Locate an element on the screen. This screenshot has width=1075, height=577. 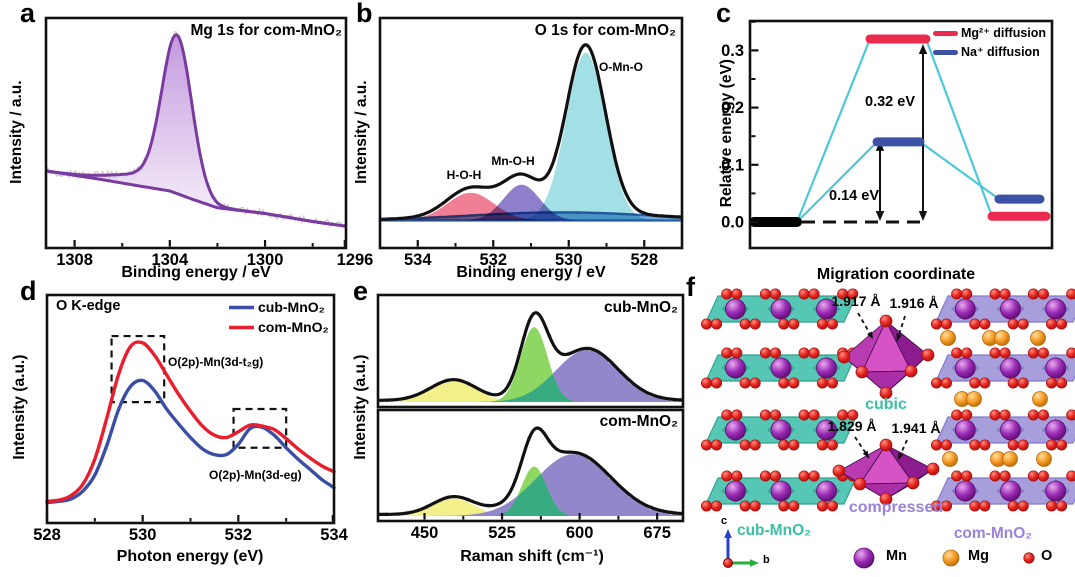
structure-label-cub: cub-MnO₂ is located at coordinates (774, 530).